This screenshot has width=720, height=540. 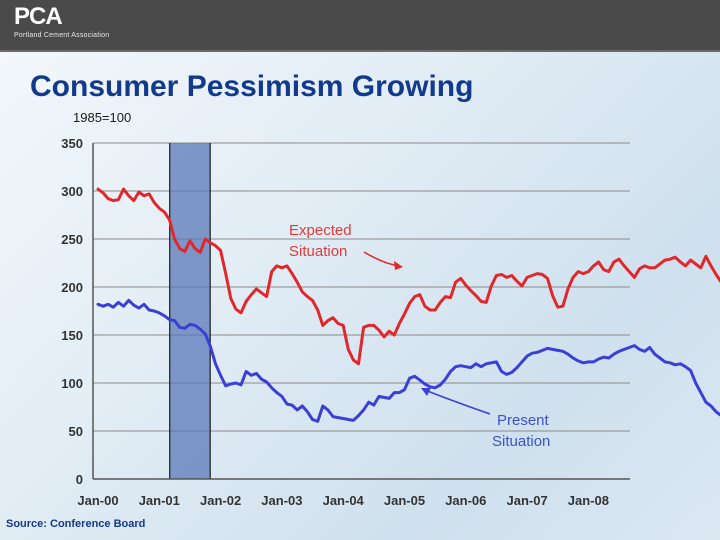 I want to click on x-tick-label: Jan-07, so click(x=526, y=500).